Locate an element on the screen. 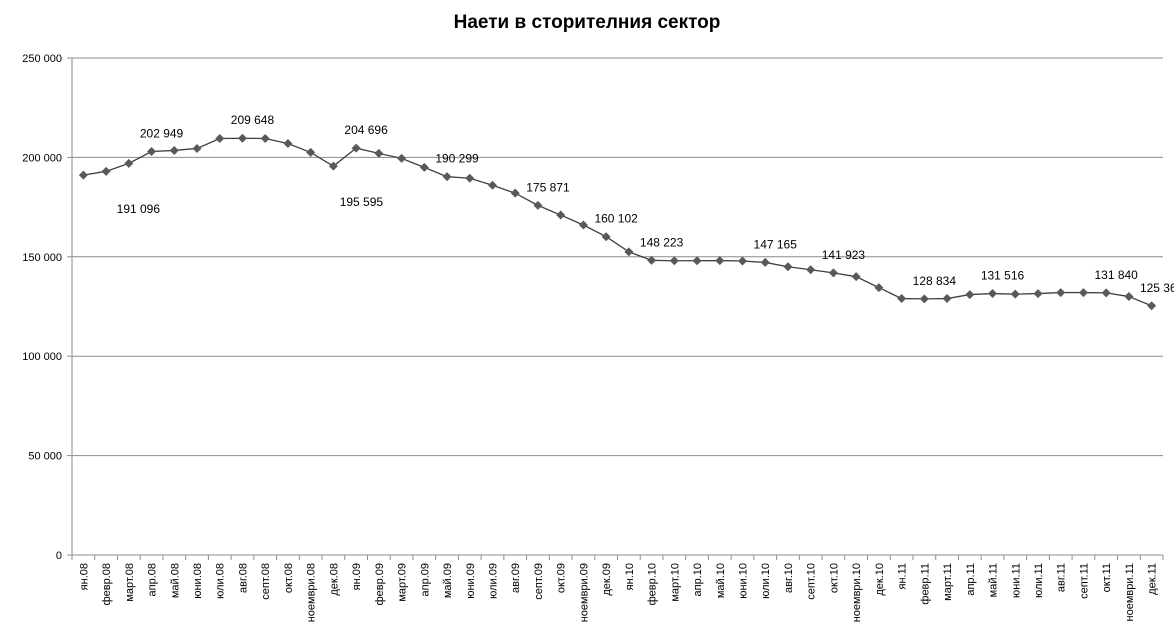 This screenshot has height=640, width=1174. data-label: 148 223 is located at coordinates (662, 242).